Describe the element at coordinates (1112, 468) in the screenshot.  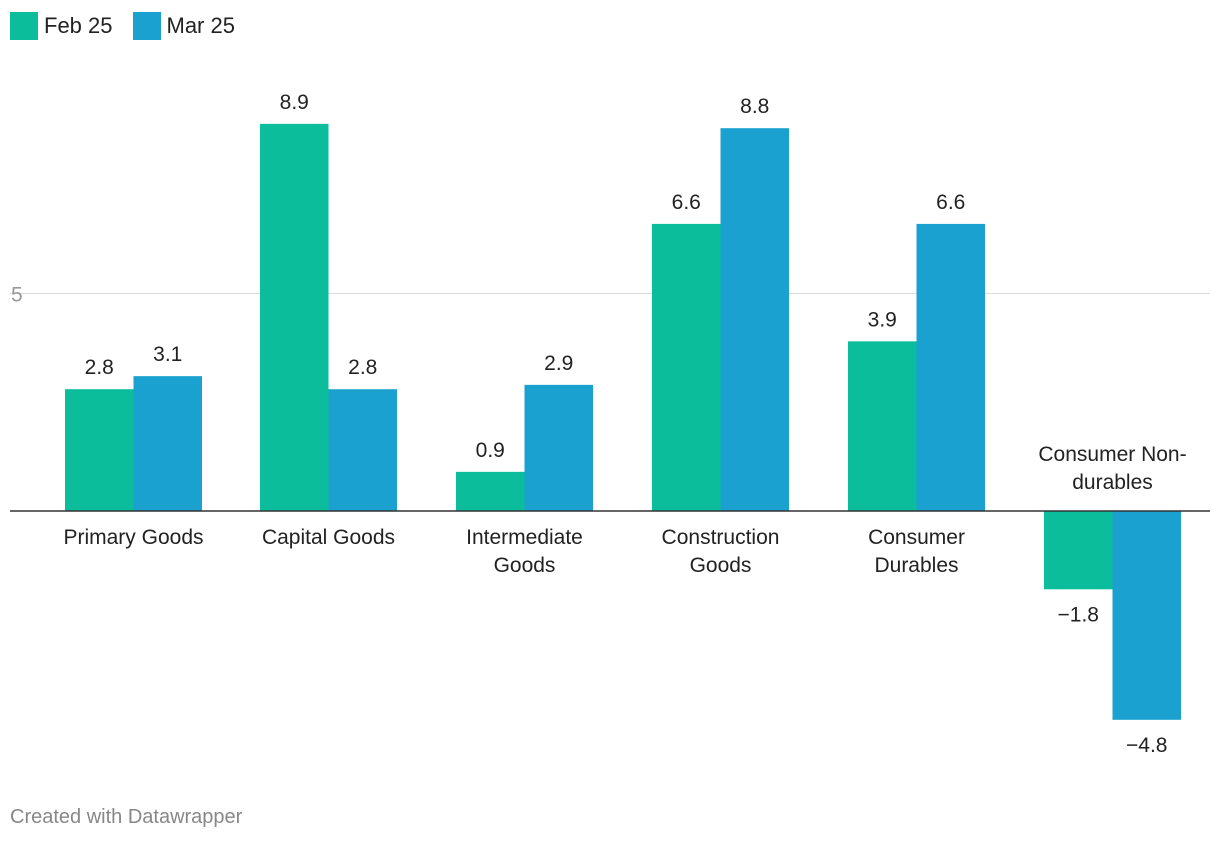
I see `category-label: Consumer Non-durables` at that location.